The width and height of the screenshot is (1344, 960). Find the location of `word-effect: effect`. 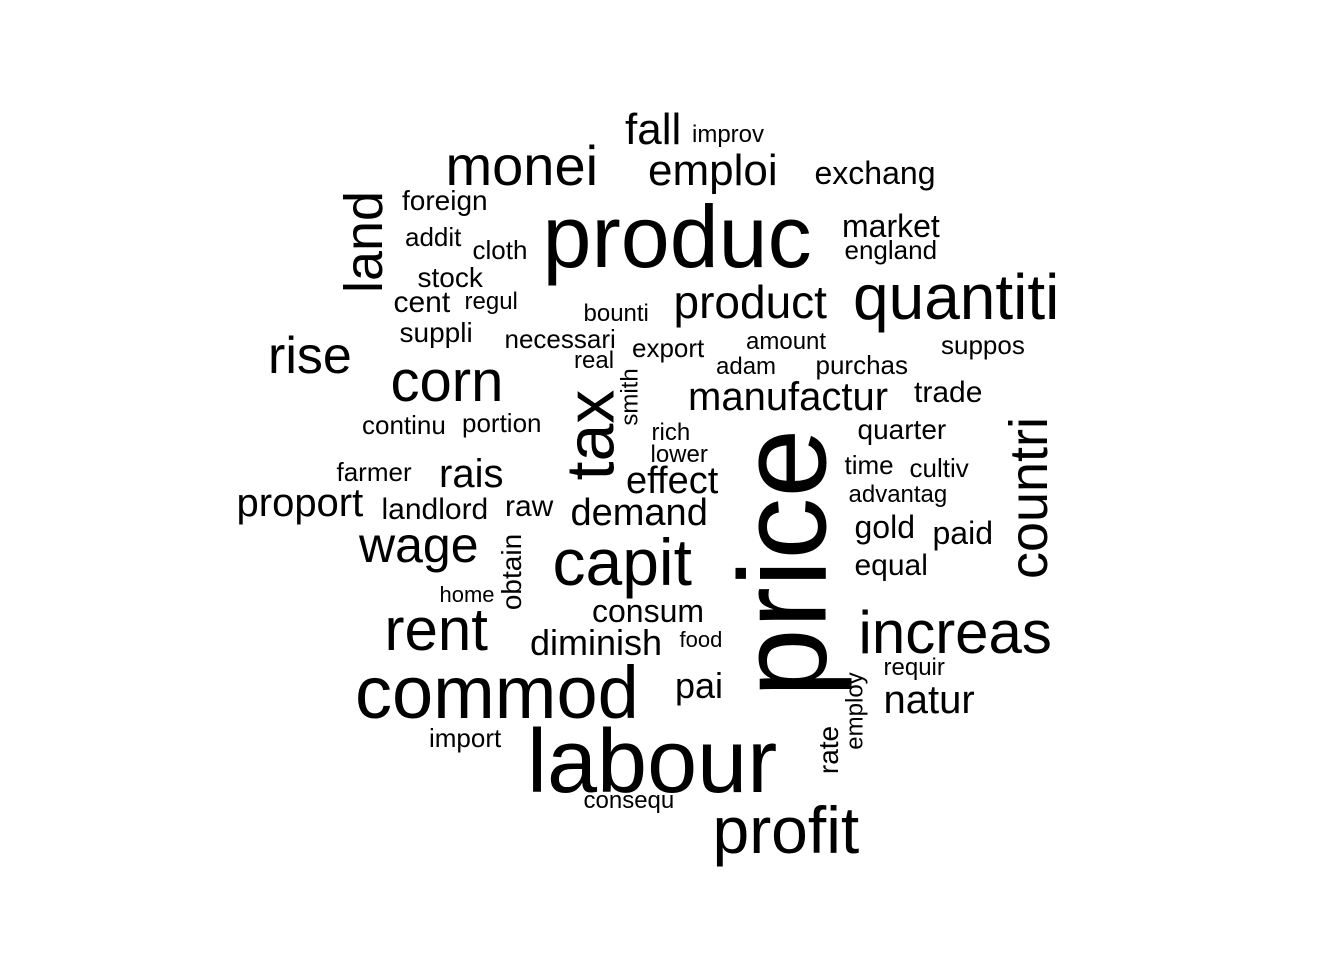

word-effect: effect is located at coordinates (672, 481).